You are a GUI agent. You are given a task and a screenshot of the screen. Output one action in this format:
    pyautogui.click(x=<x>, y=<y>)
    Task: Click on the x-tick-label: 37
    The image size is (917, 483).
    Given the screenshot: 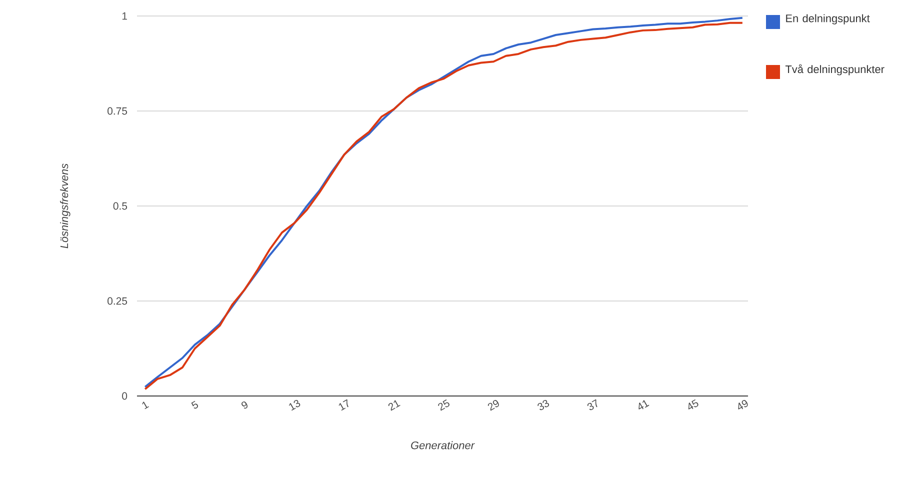 What is the action you would take?
    pyautogui.click(x=592, y=404)
    